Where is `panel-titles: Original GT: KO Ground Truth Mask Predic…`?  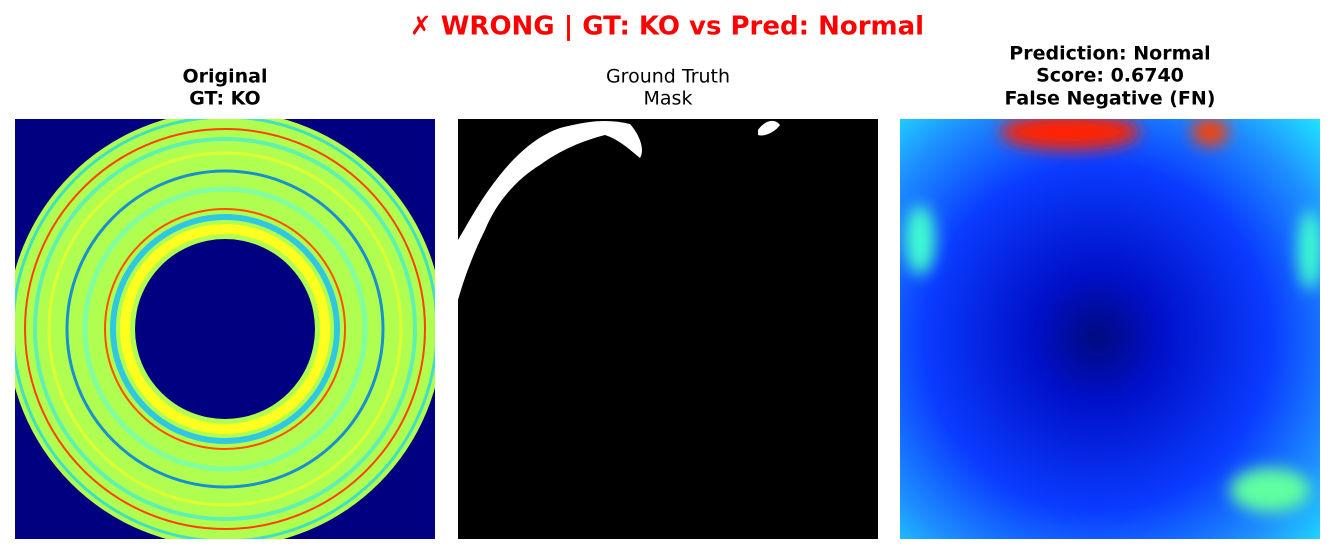
panel-titles: Original GT: KO Ground Truth Mask Predic… is located at coordinates (698, 76).